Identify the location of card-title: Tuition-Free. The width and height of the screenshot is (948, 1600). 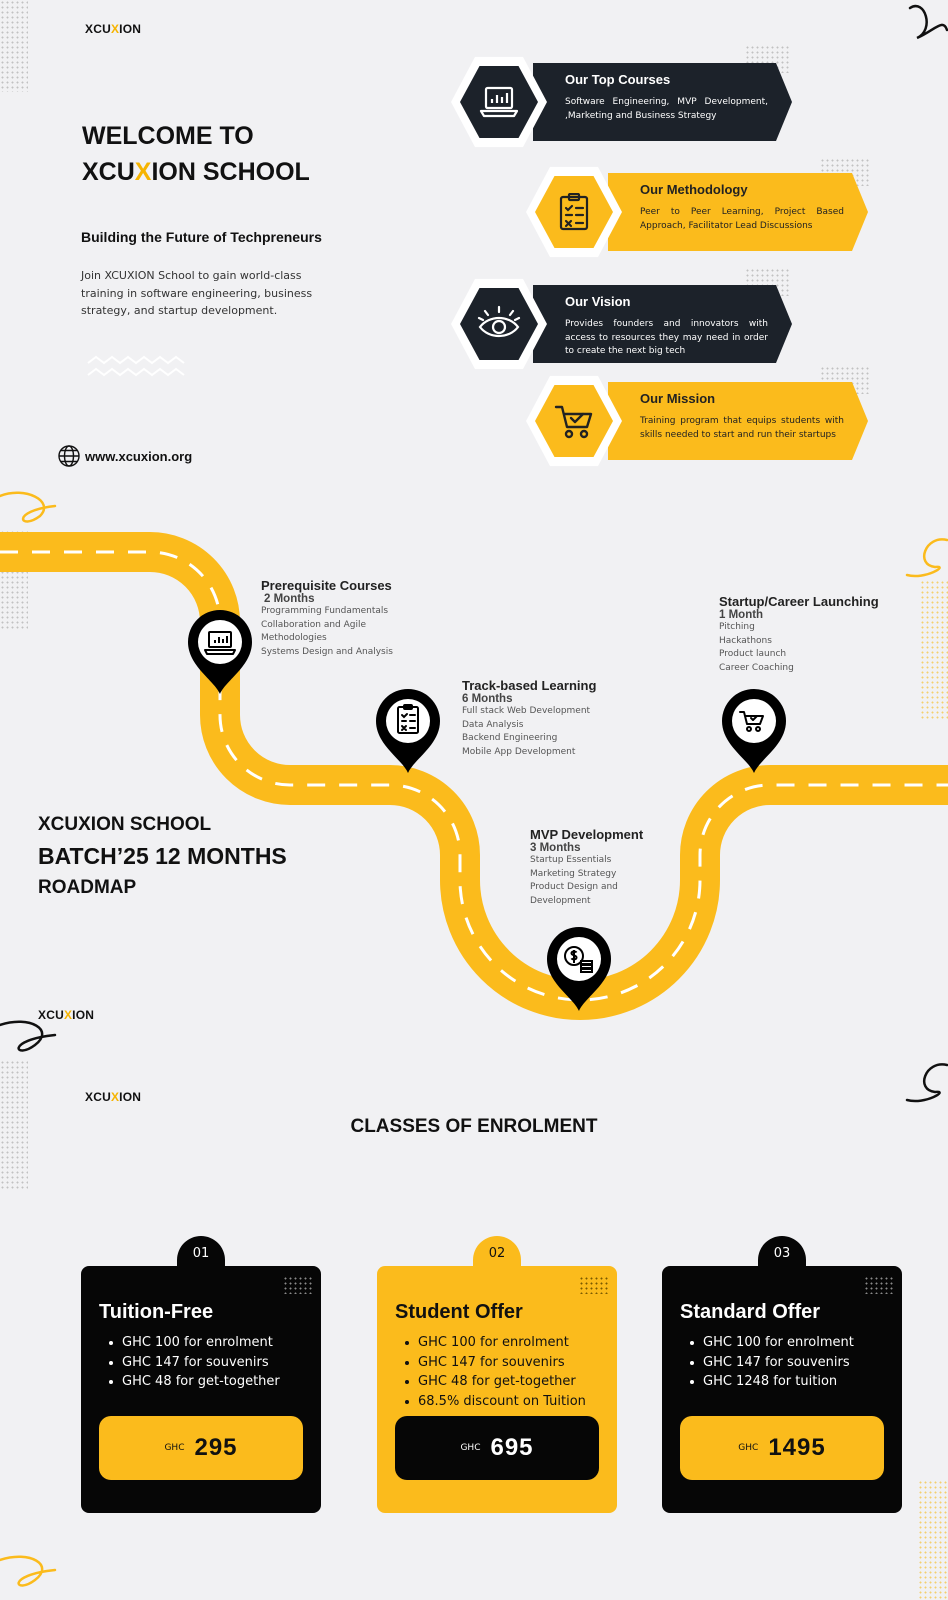
(156, 1312).